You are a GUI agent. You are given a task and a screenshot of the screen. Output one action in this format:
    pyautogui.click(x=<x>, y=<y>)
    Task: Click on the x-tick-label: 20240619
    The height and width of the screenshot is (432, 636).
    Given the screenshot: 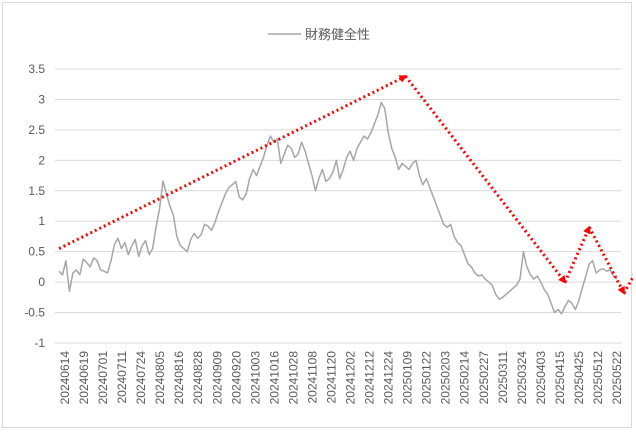 What is the action you would take?
    pyautogui.click(x=84, y=378)
    